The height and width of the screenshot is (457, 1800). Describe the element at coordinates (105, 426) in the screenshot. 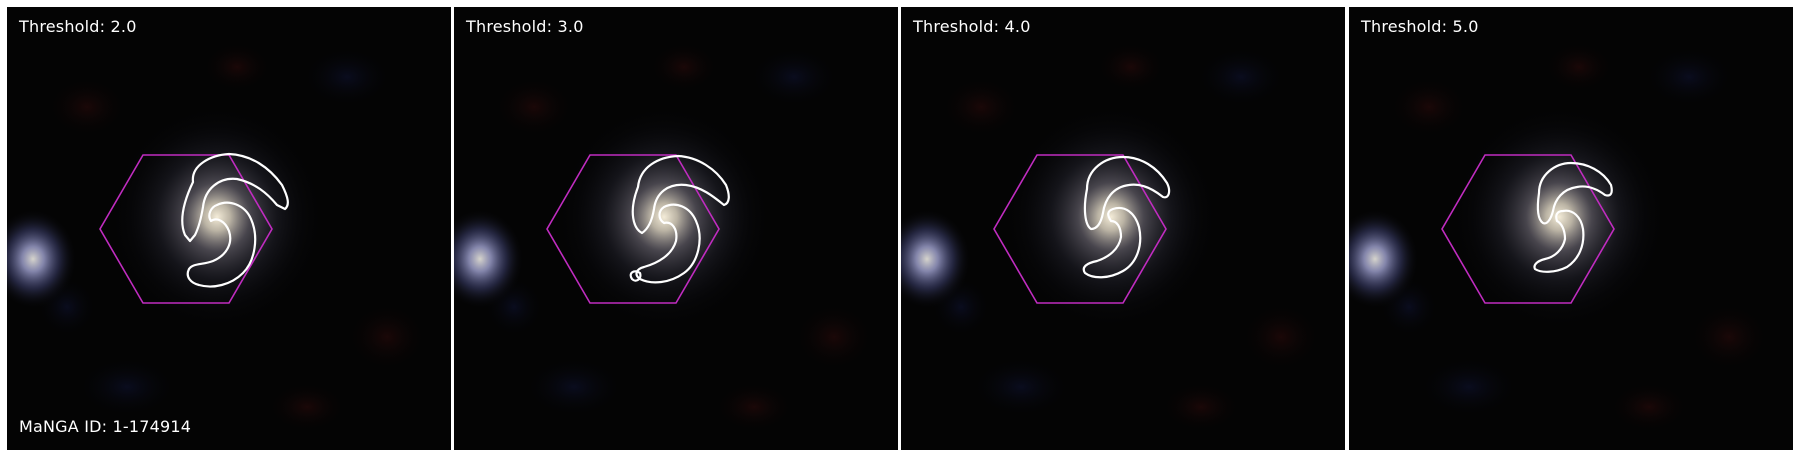

I see `manga-id-label: MaNGA ID: 1-174914` at that location.